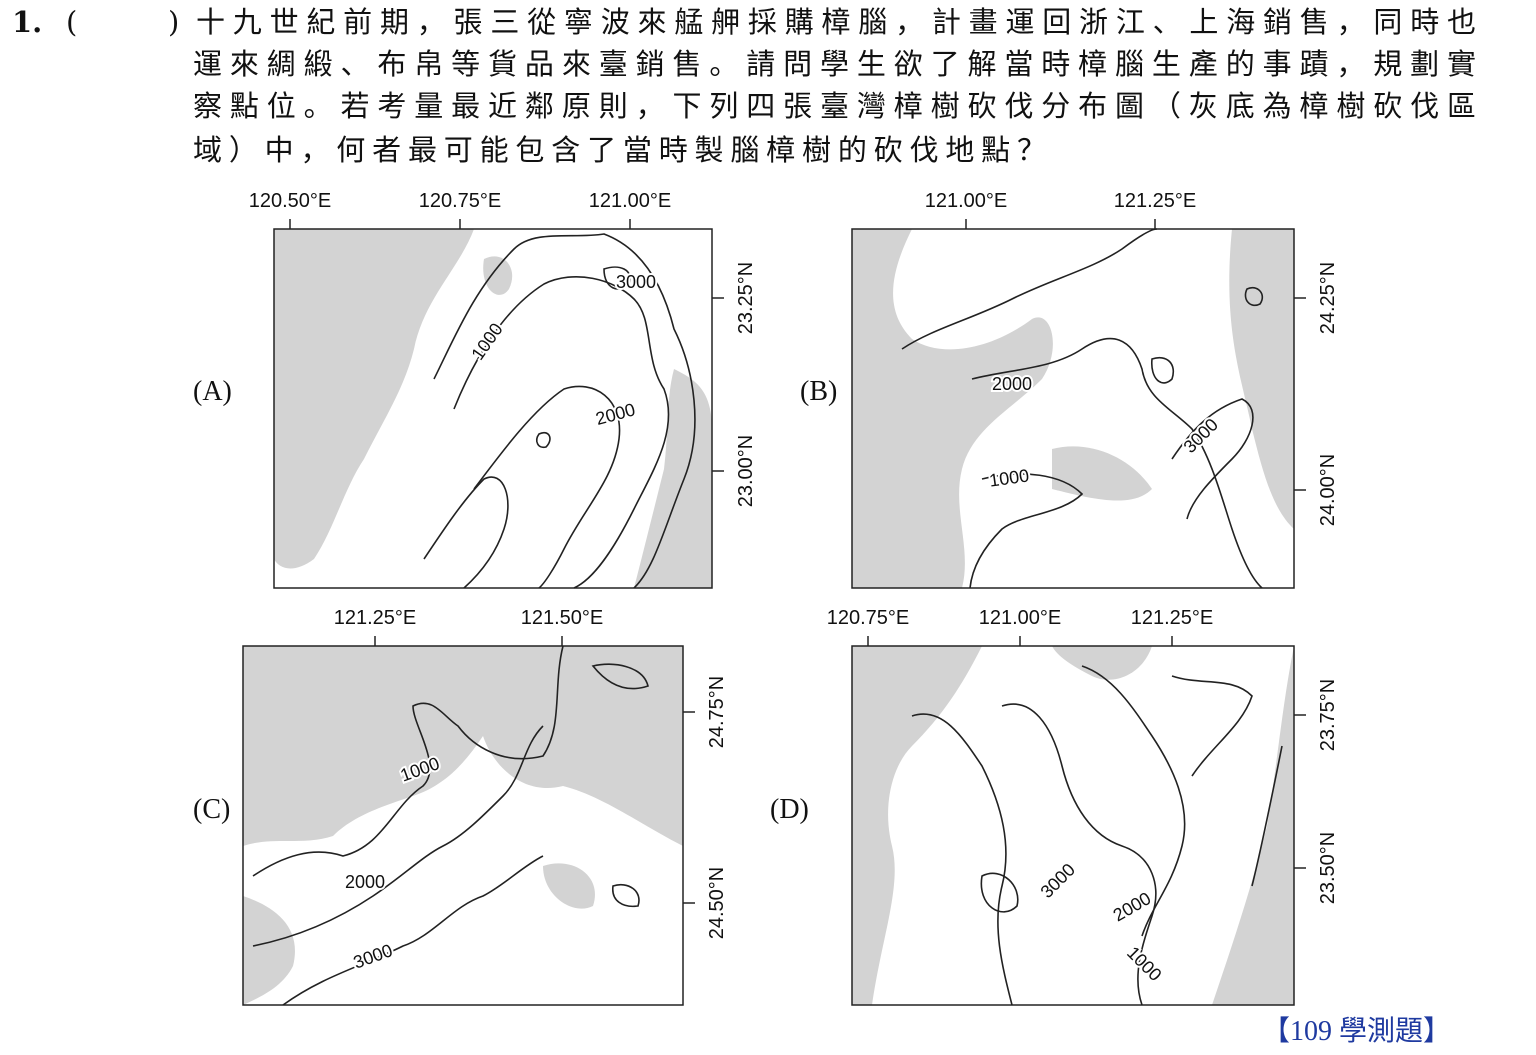 The width and height of the screenshot is (1536, 1055). I want to click on lat-tick-label: 24.75°N, so click(717, 712).